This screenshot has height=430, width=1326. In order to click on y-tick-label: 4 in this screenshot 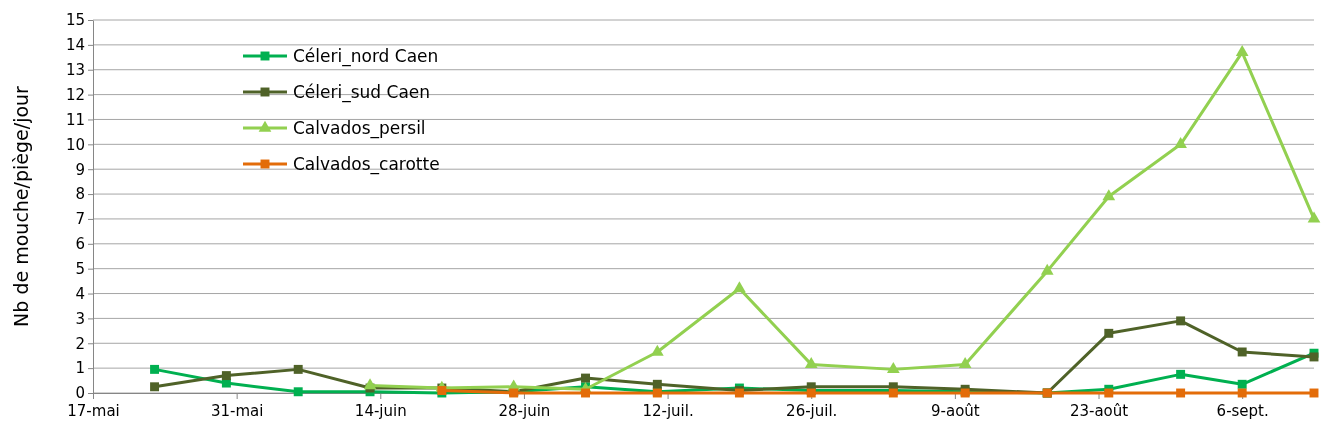, I will do `click(80, 293)`.